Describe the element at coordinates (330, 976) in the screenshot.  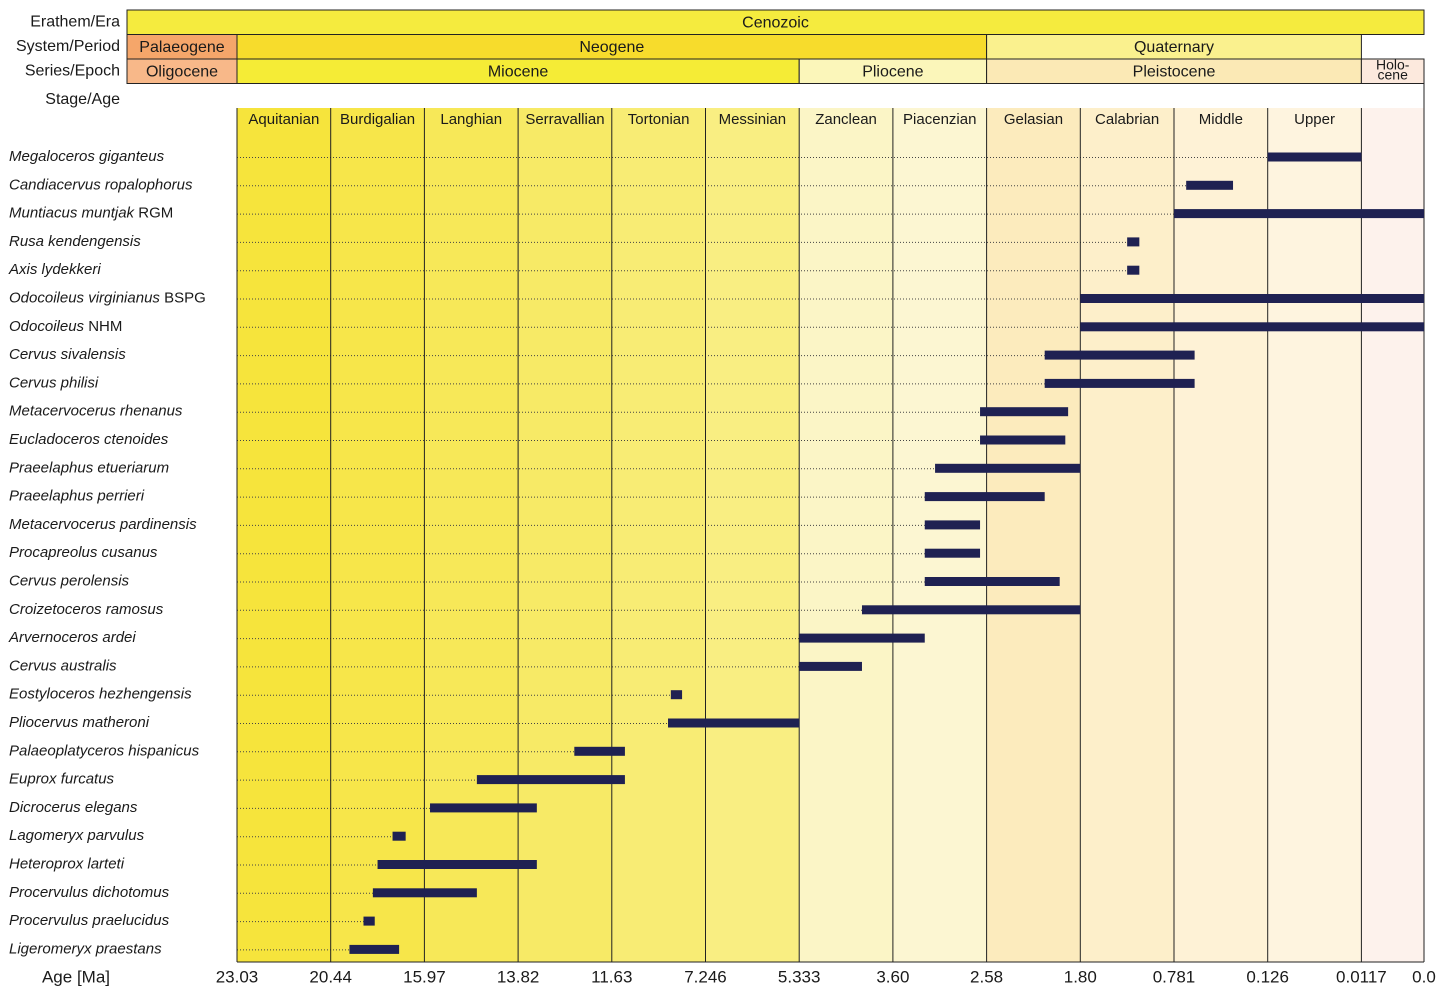
I see `x-tick-1: 20.44` at that location.